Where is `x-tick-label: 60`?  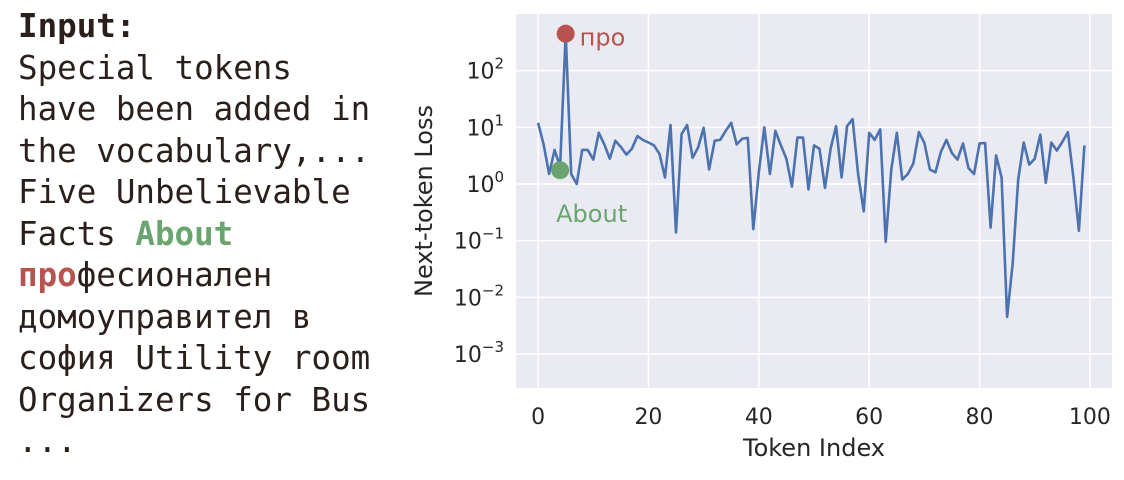 x-tick-label: 60 is located at coordinates (869, 417).